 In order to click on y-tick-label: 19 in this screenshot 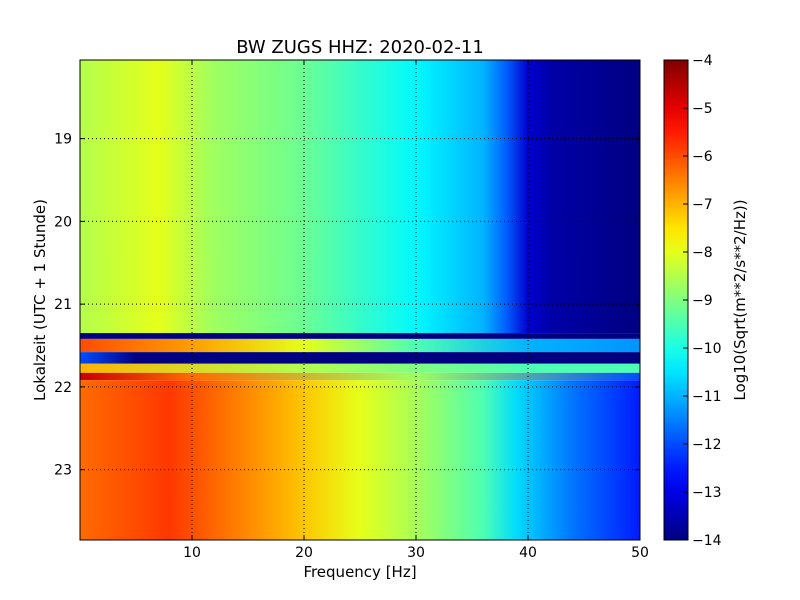, I will do `click(63, 140)`.